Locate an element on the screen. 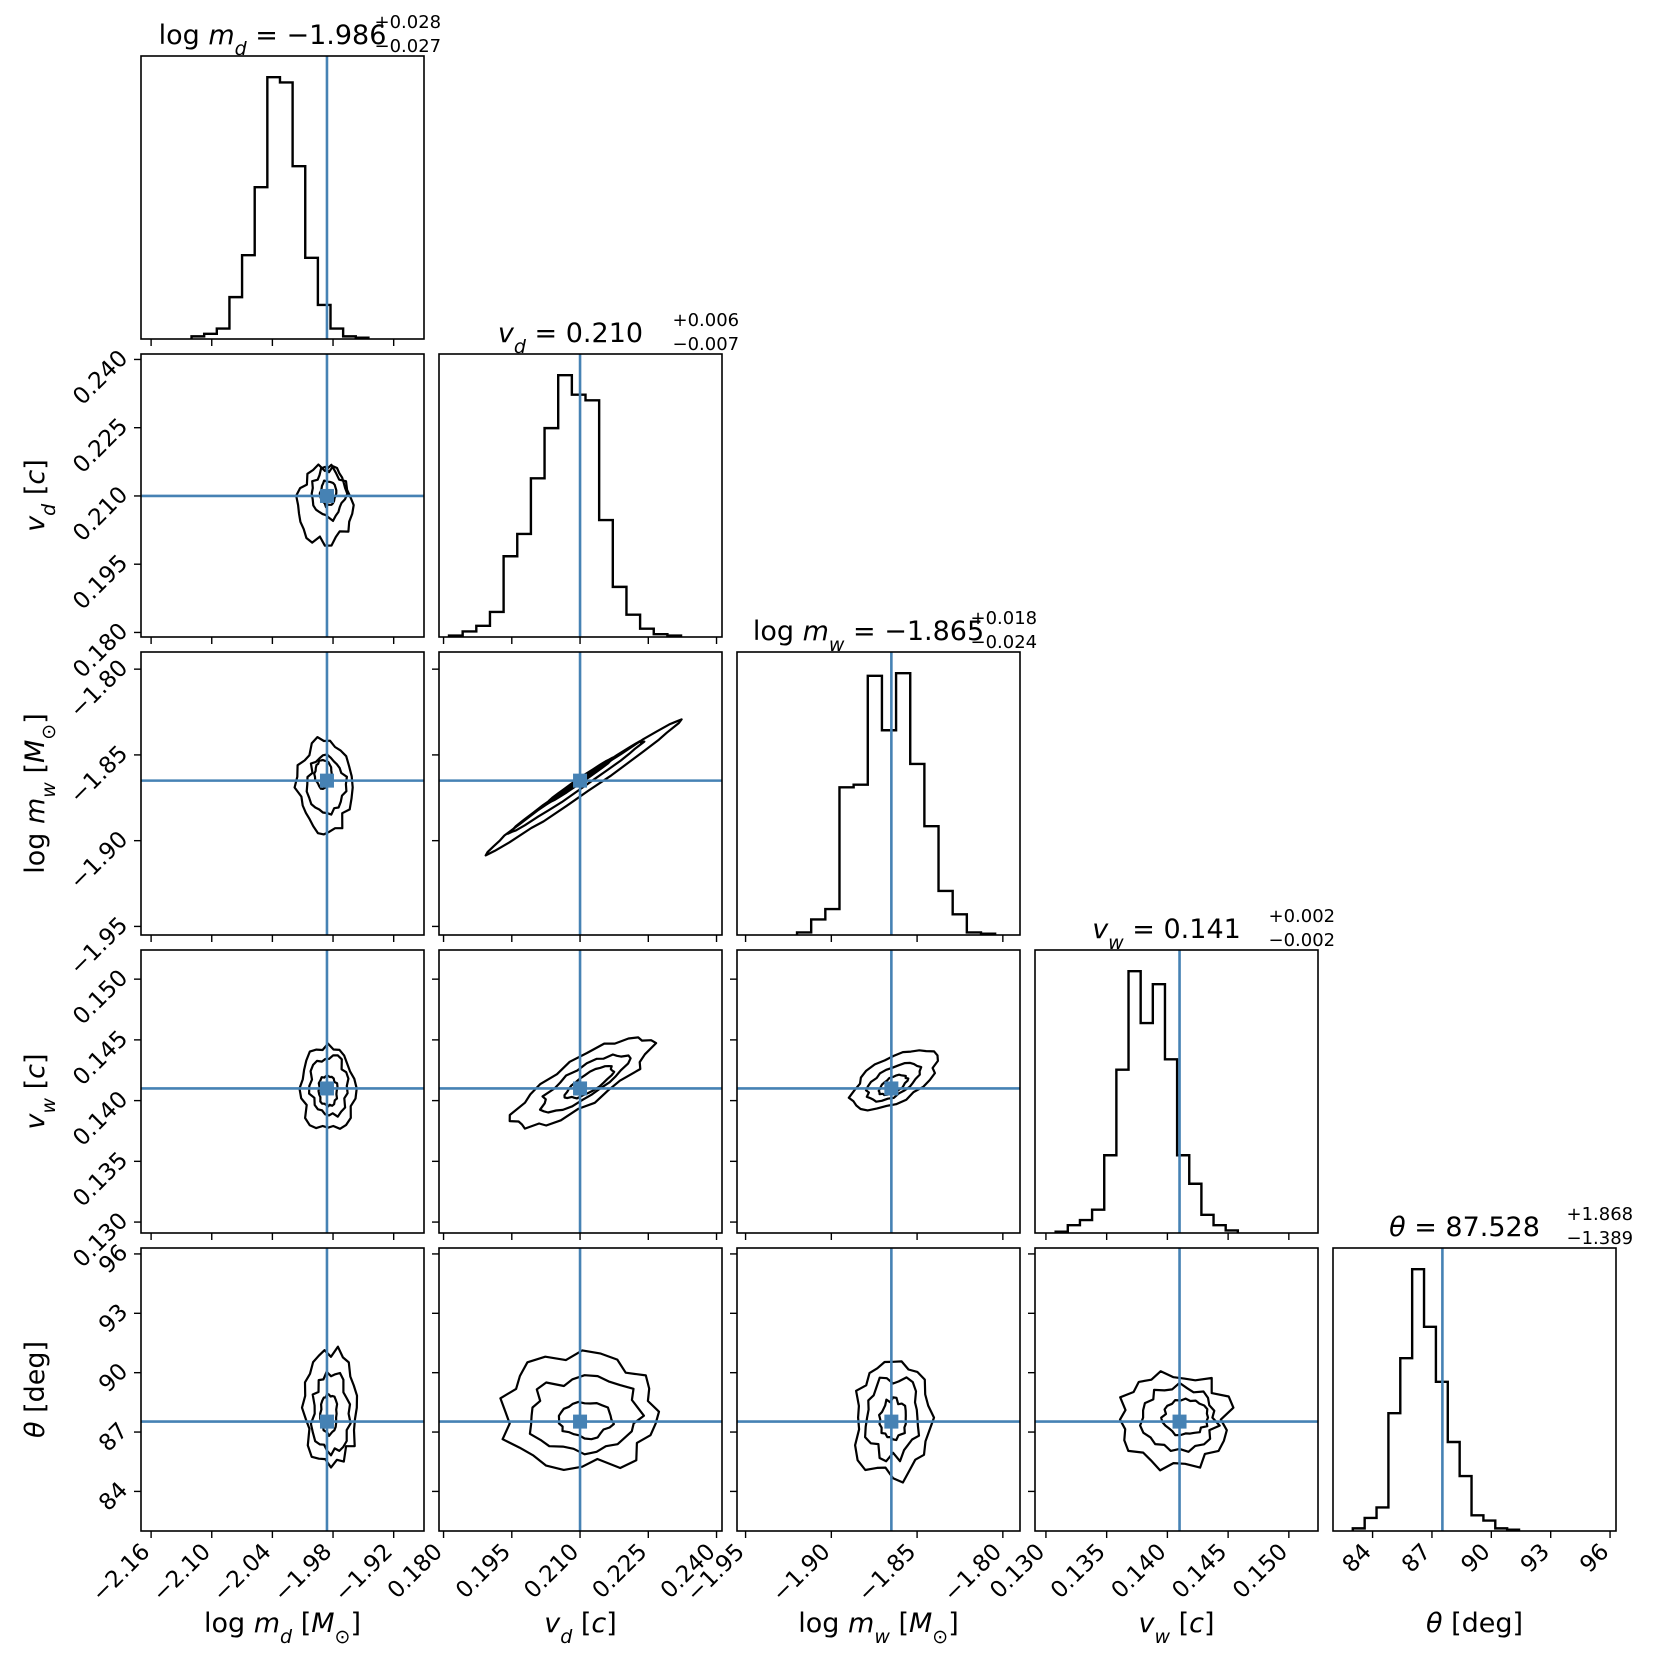 Image resolution: width=1660 pixels, height=1660 pixels. x-axis-label-log_md: log md [M⊙] is located at coordinates (282, 1628).